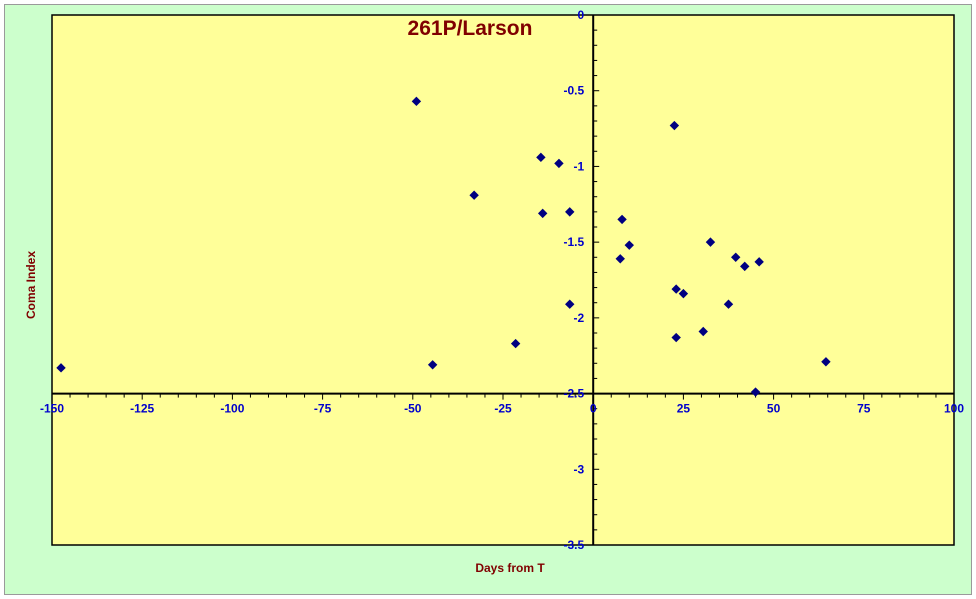  What do you see at coordinates (52, 409) in the screenshot?
I see `x-tick-label: -150` at bounding box center [52, 409].